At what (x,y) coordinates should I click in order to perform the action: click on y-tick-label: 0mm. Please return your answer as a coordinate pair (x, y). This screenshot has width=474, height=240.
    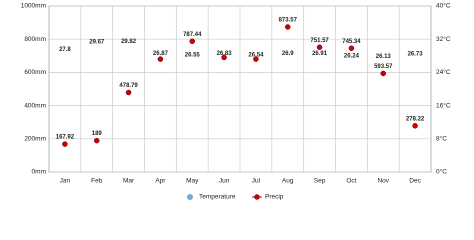
    Looking at the image, I should click on (39, 172).